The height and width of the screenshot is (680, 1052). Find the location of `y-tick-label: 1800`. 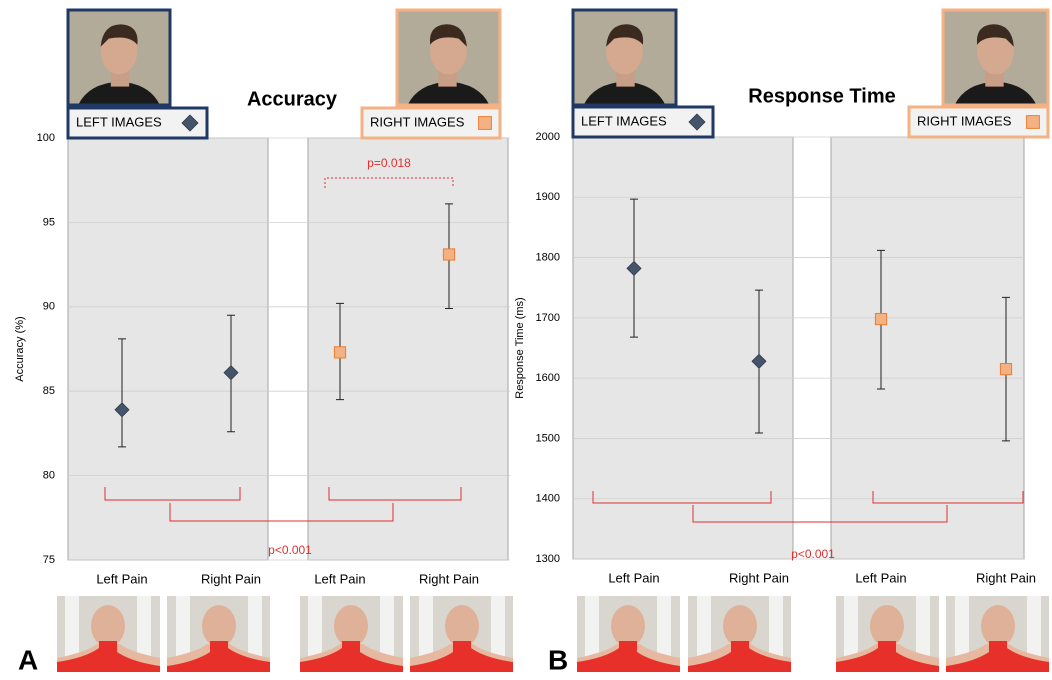

y-tick-label: 1800 is located at coordinates (548, 257).